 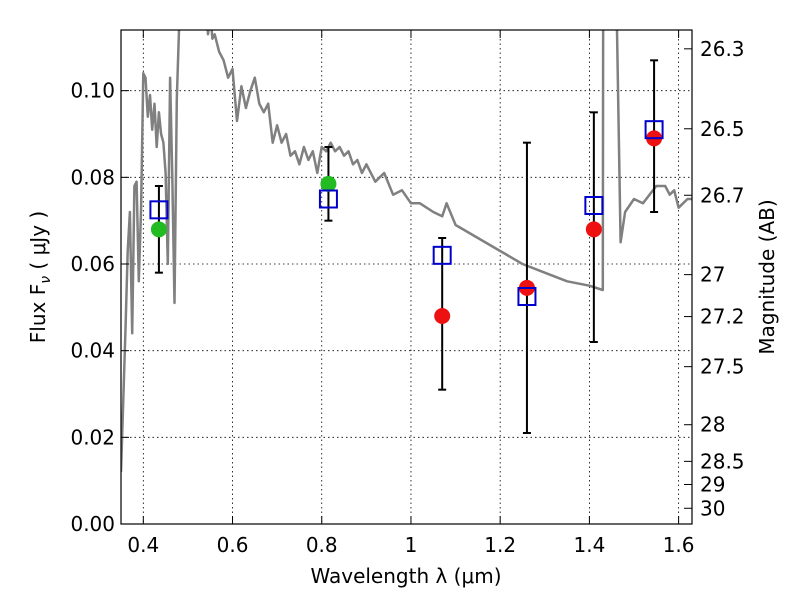 I want to click on right-tick-label: 27.5, so click(x=722, y=367).